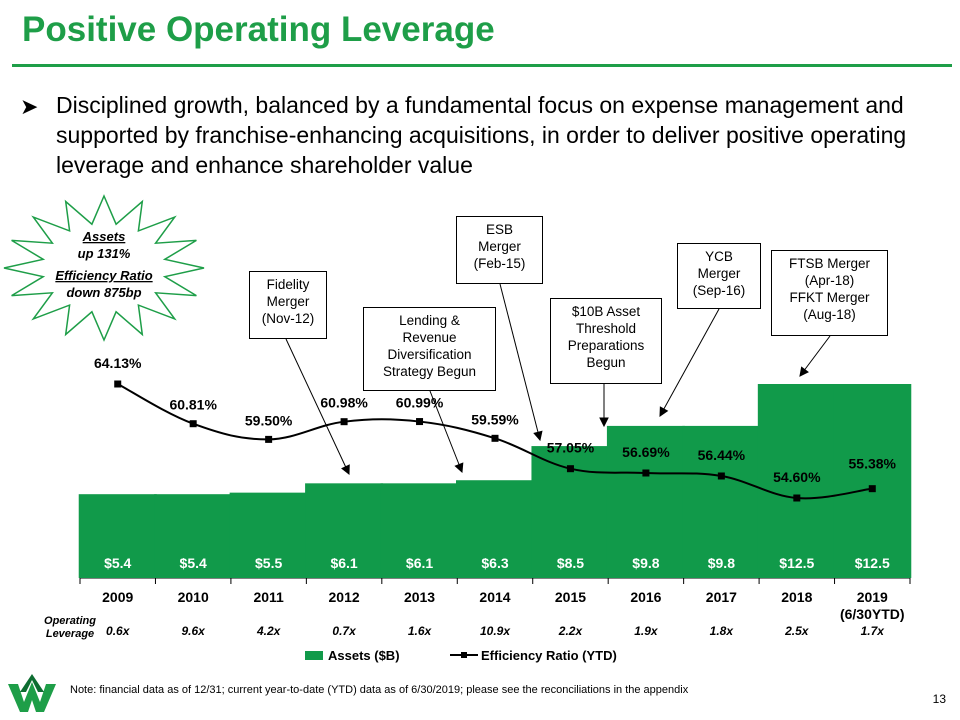  What do you see at coordinates (317, 406) in the screenshot?
I see `arrow-fidelity` at bounding box center [317, 406].